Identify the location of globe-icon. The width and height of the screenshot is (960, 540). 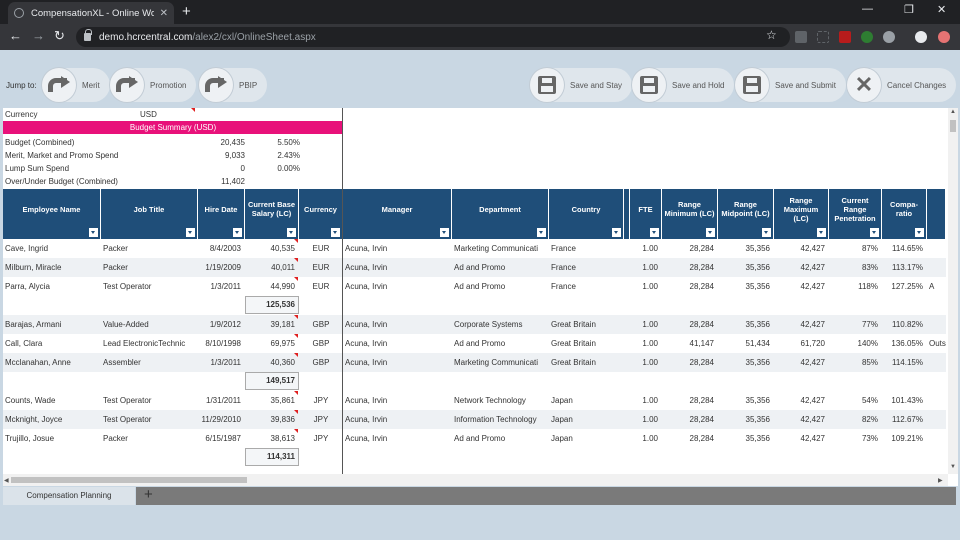
(19, 13).